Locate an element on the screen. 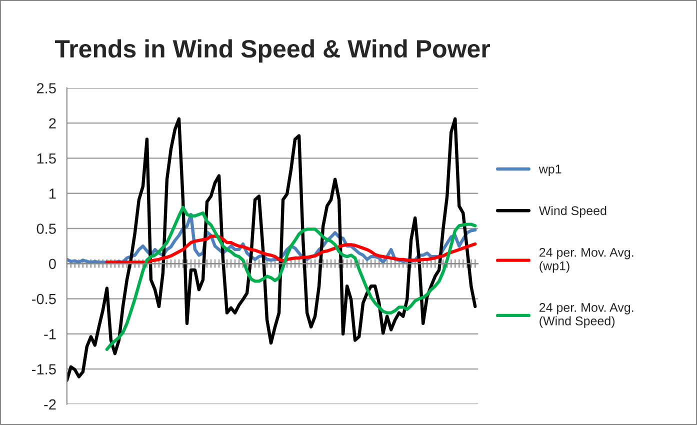 The image size is (697, 425). y-tick-label: 0 is located at coordinates (52, 264).